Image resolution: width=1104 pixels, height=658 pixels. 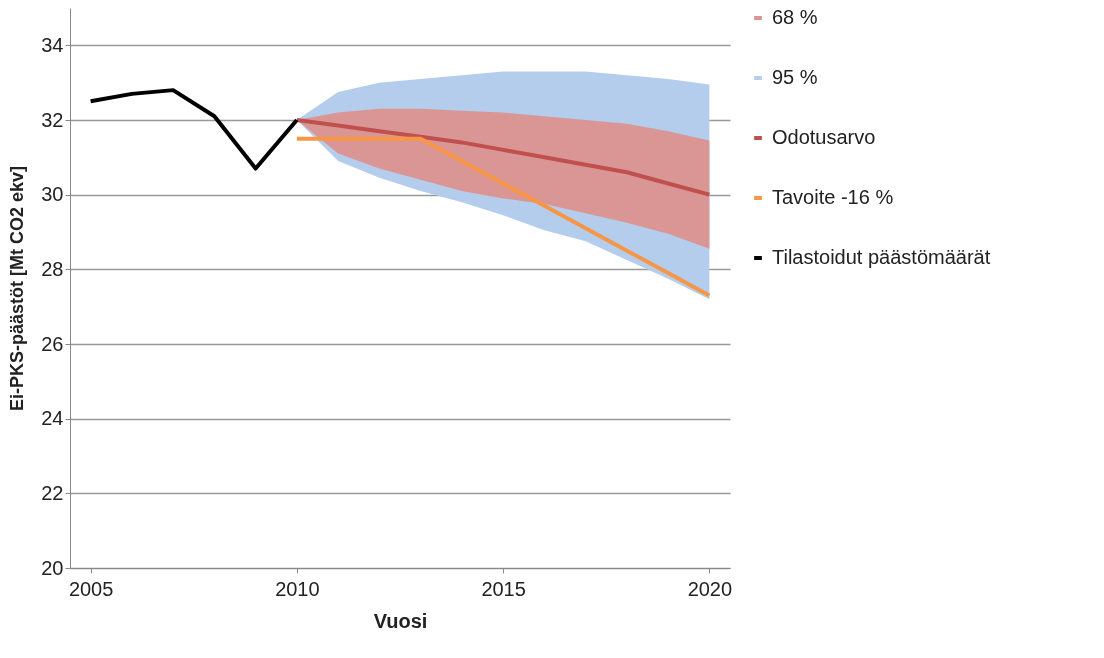 What do you see at coordinates (52, 119) in the screenshot?
I see `y-tick-label: 32` at bounding box center [52, 119].